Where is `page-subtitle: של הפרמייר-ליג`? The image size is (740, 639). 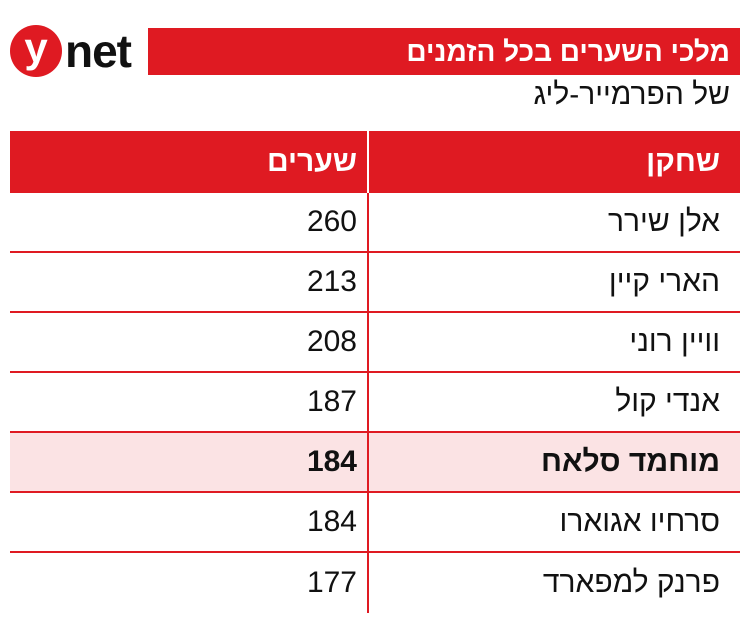 page-subtitle: של הפרמייר-ליג is located at coordinates (631, 94).